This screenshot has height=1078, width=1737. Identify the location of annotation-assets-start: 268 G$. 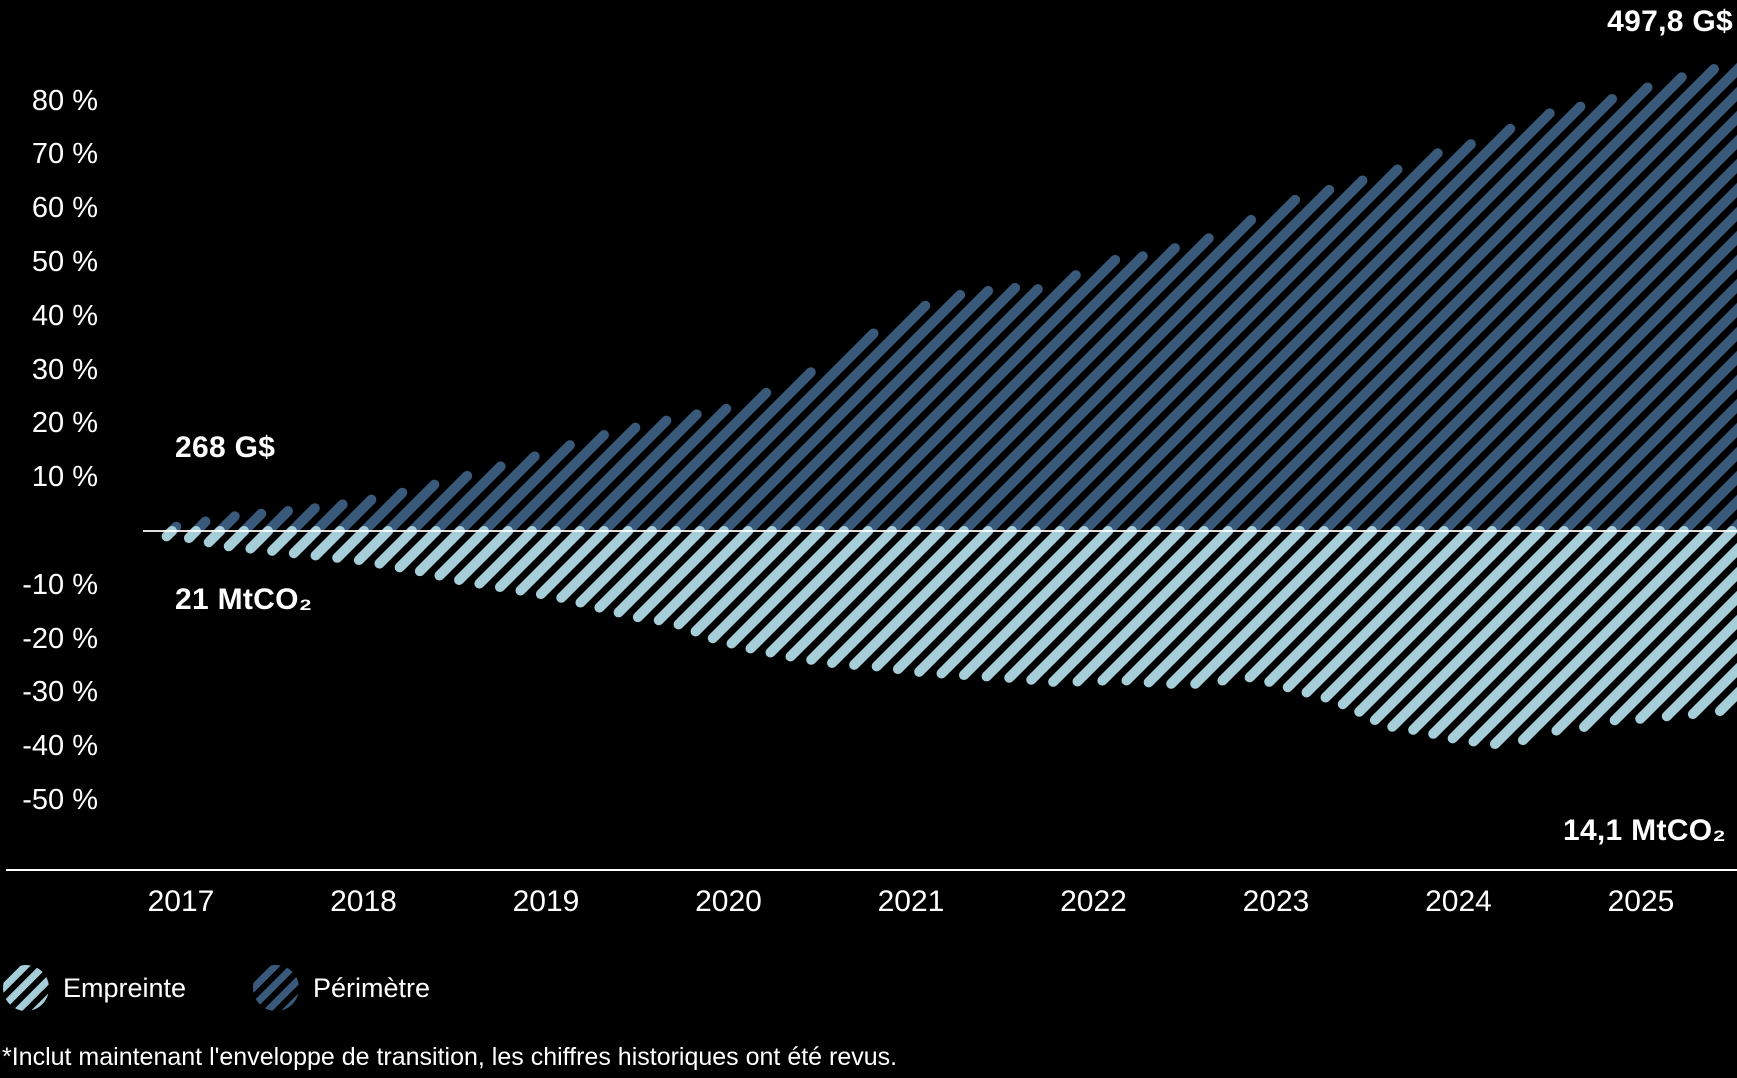
(225, 447).